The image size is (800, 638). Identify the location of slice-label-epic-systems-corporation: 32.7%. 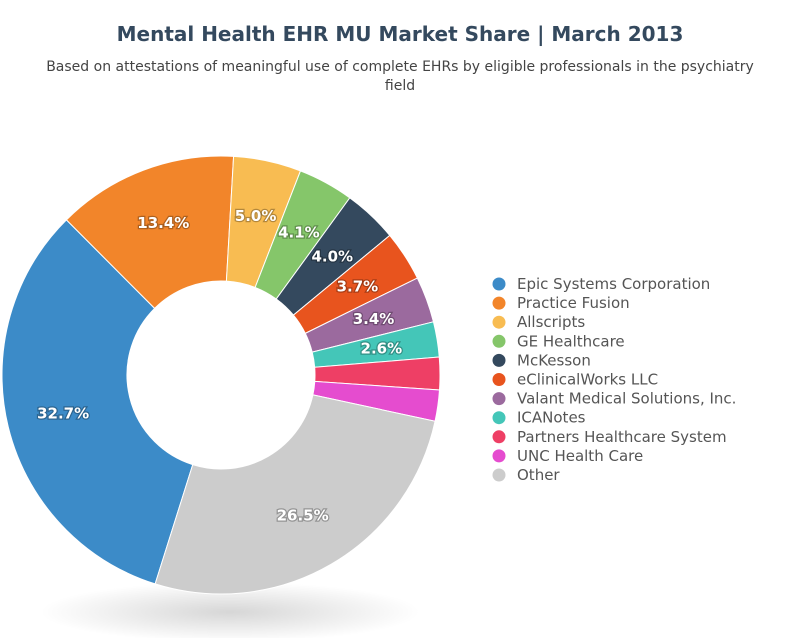
(63, 413).